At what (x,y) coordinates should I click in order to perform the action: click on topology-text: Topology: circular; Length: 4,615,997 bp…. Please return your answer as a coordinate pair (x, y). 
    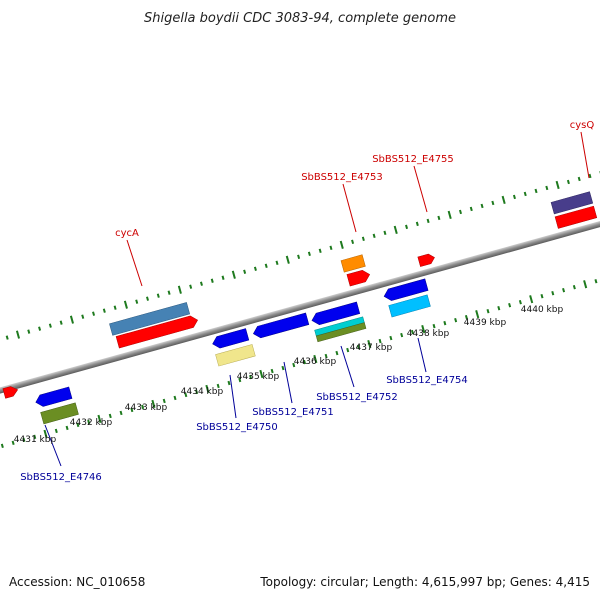
    Looking at the image, I should click on (424, 582).